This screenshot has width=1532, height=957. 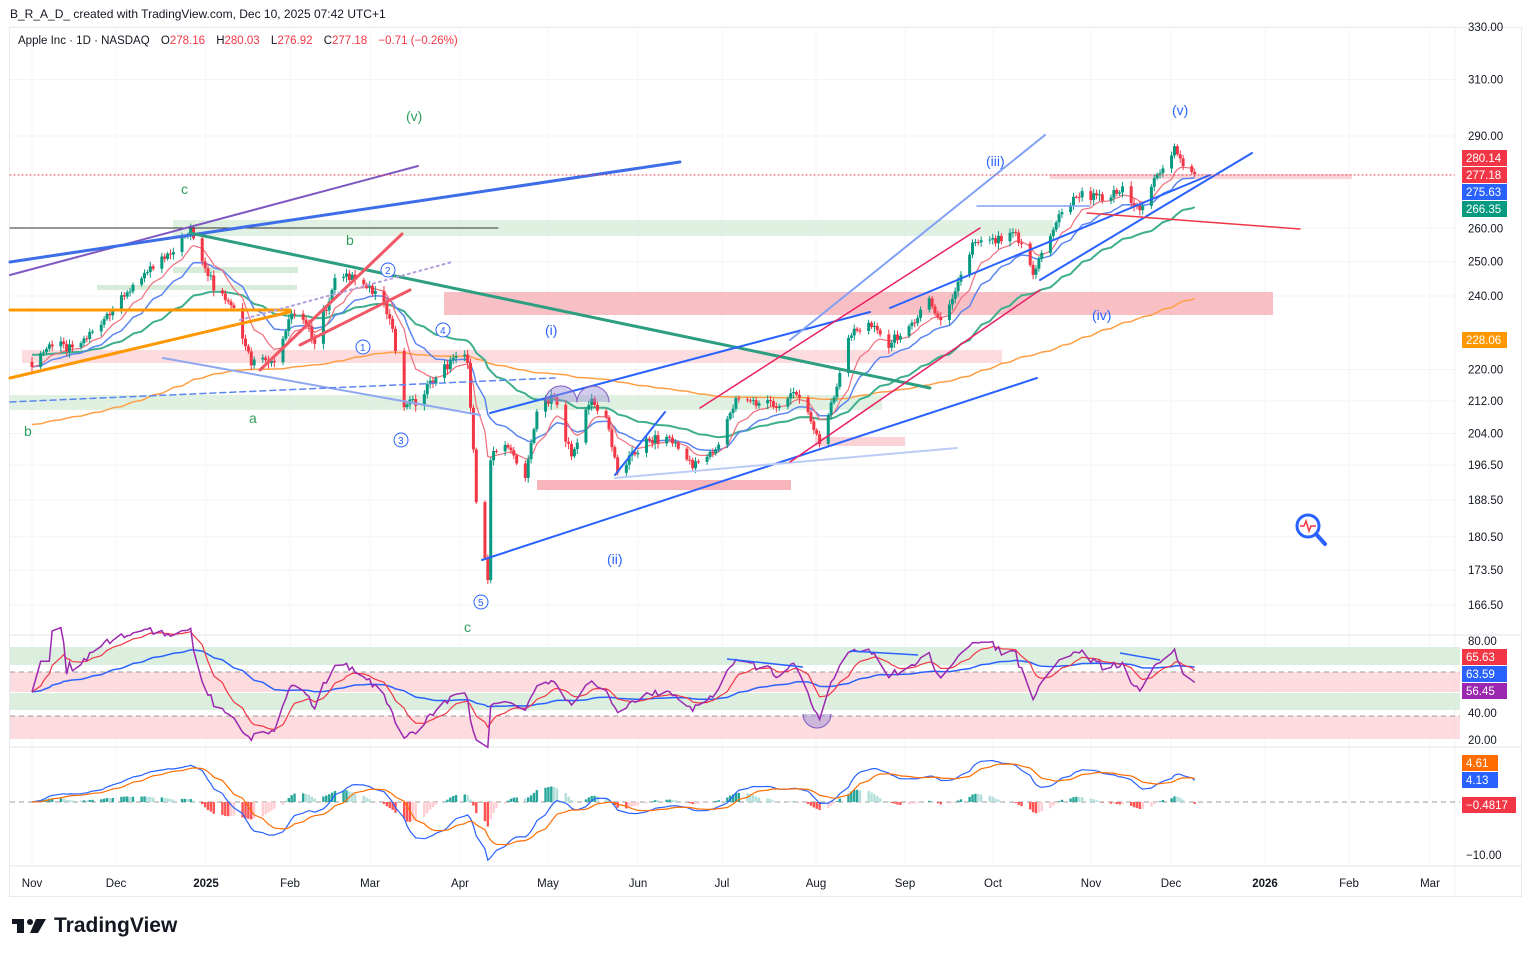 I want to click on brand-name: TradingView, so click(x=116, y=925).